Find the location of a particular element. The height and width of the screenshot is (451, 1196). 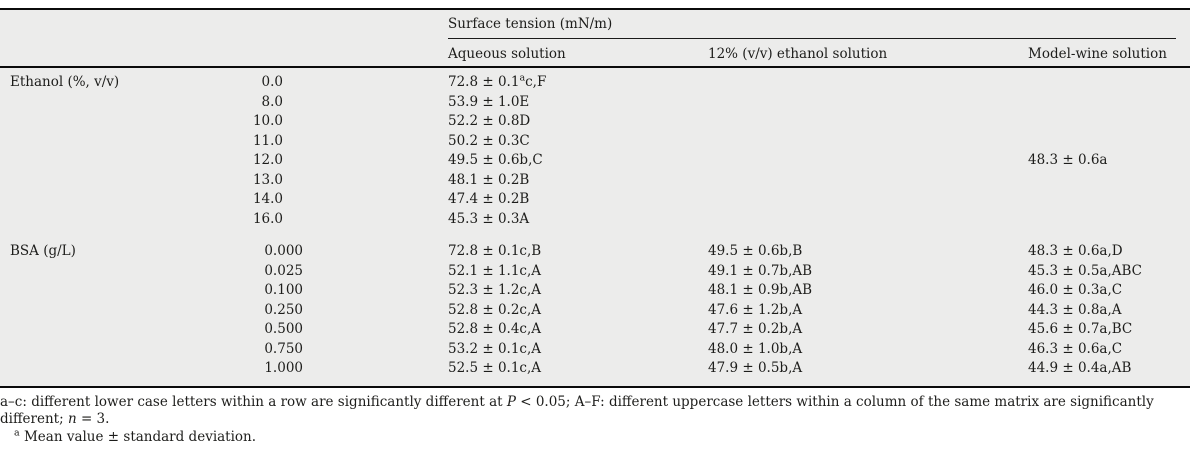

column-header-ethanol12: 12% (v/v) ethanol solution is located at coordinates (798, 54).